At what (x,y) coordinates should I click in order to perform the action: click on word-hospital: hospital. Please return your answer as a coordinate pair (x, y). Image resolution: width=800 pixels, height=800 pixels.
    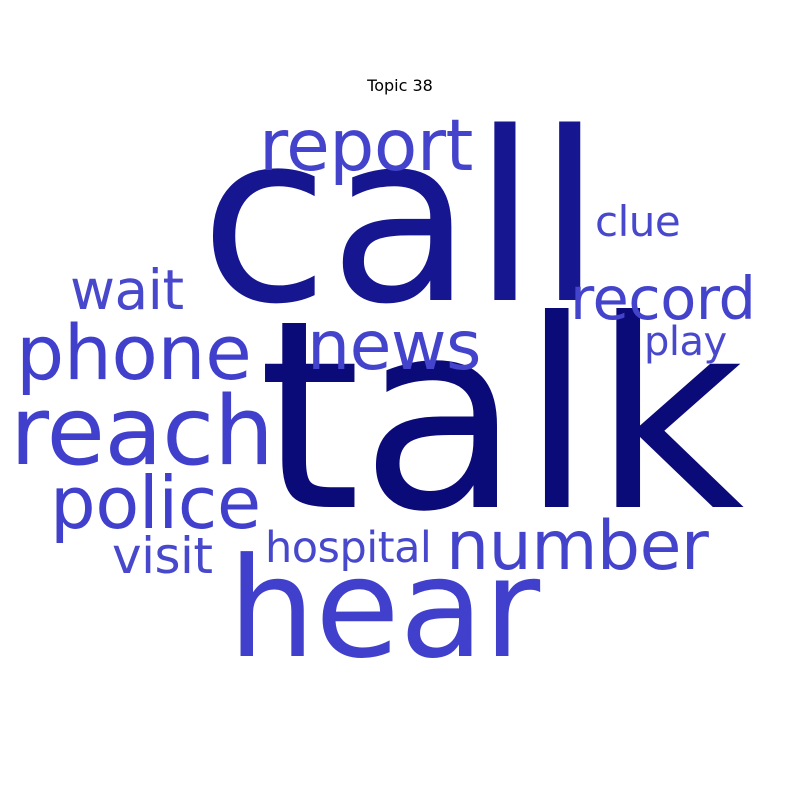
    Looking at the image, I should click on (348, 548).